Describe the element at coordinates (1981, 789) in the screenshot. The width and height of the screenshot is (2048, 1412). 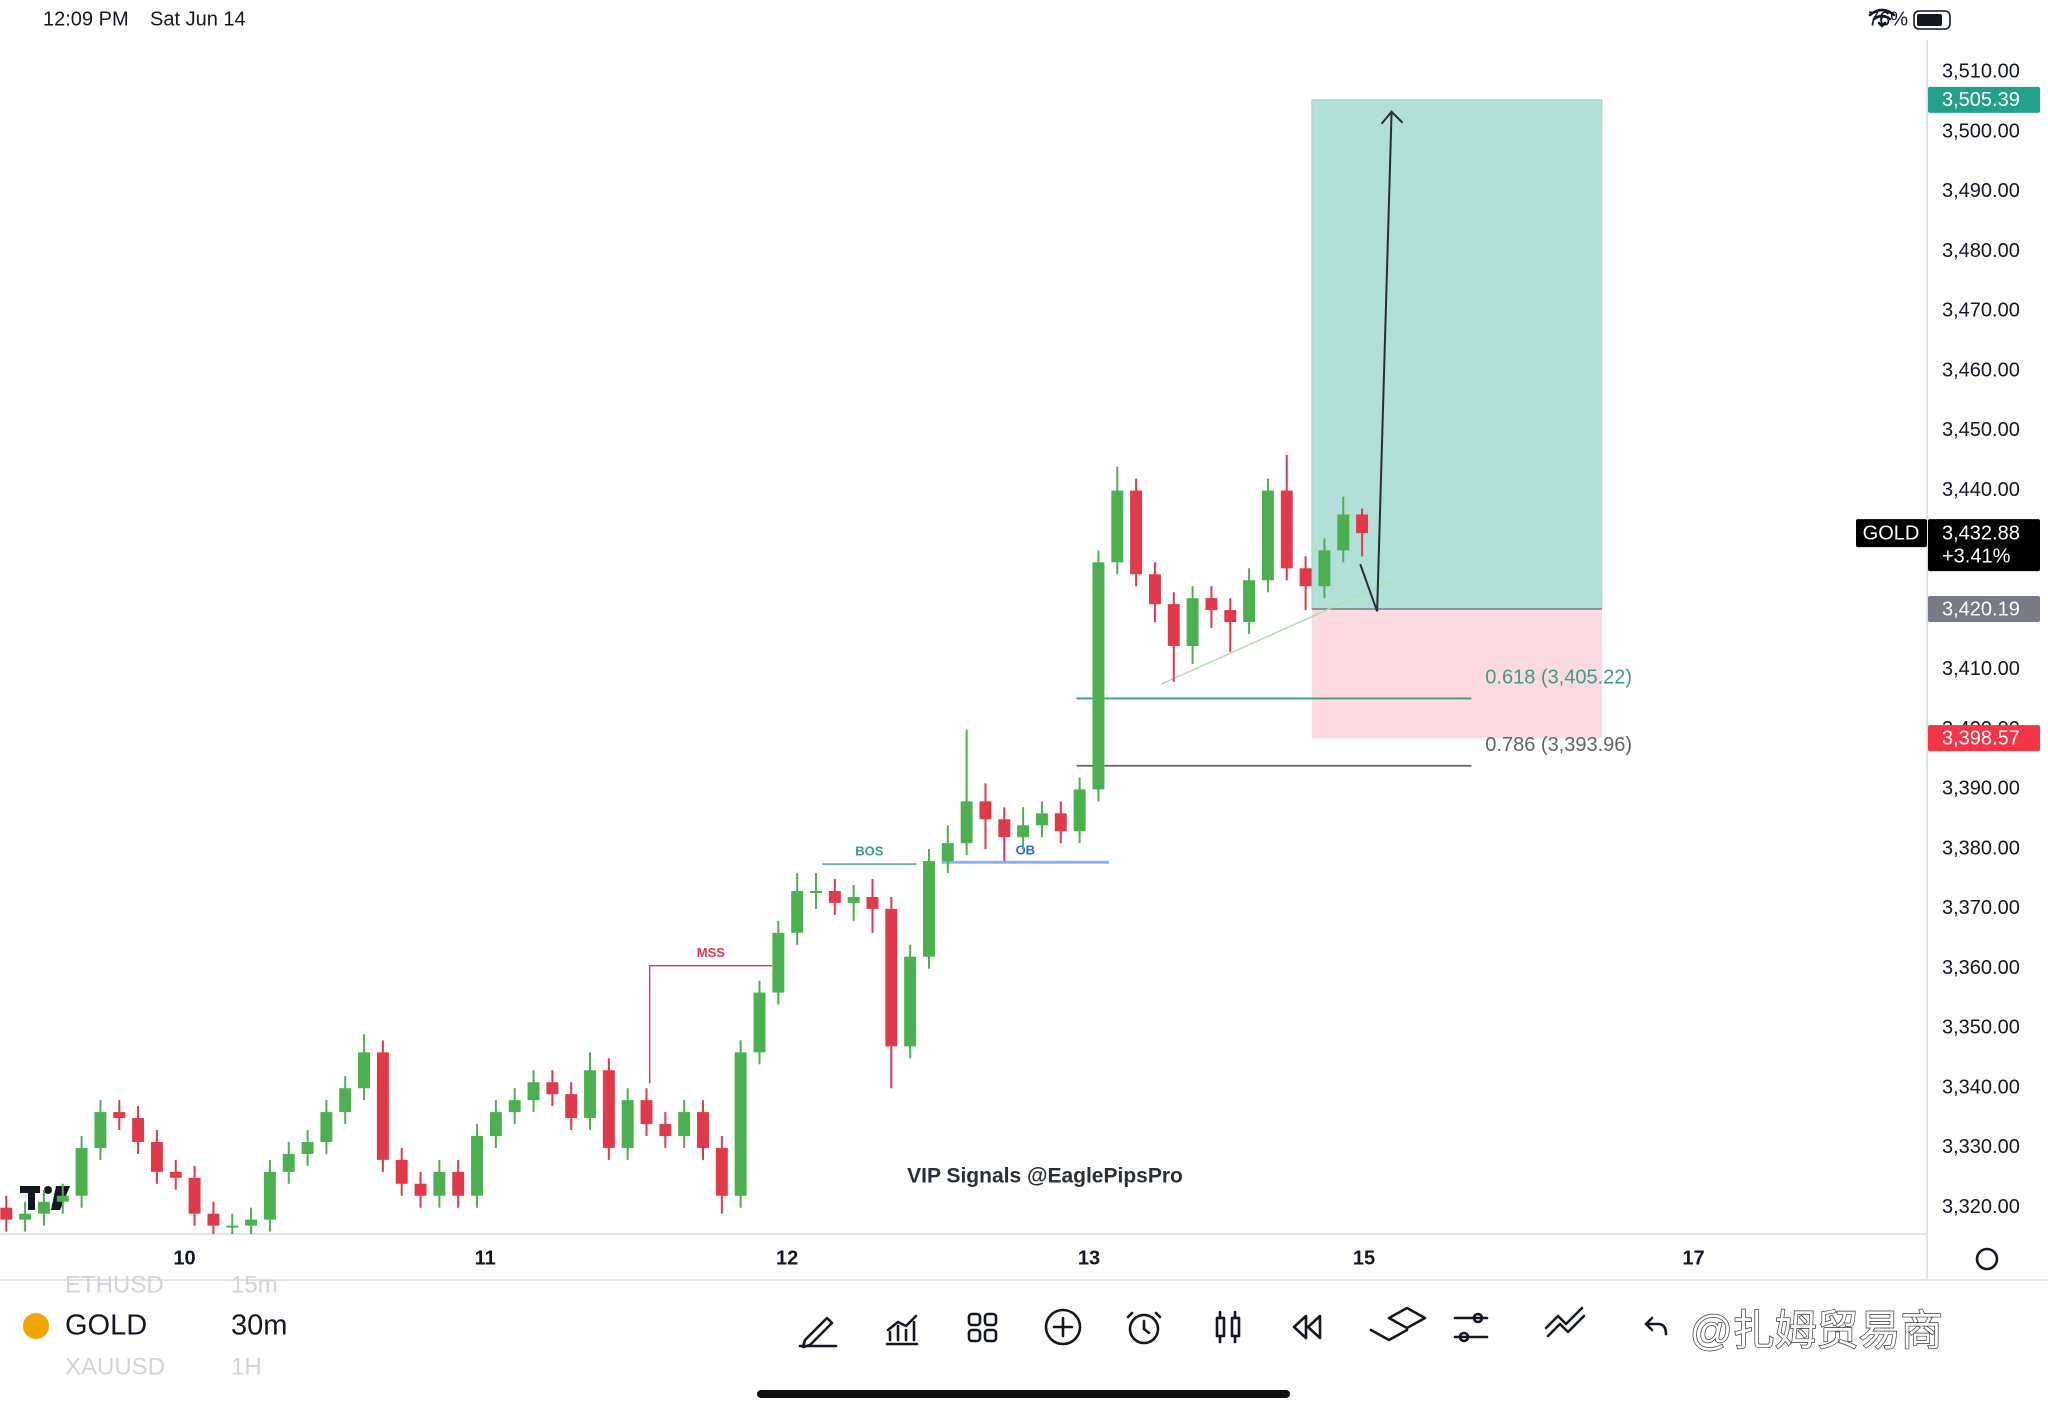
I see `y-tick-label: 3,390.00` at that location.